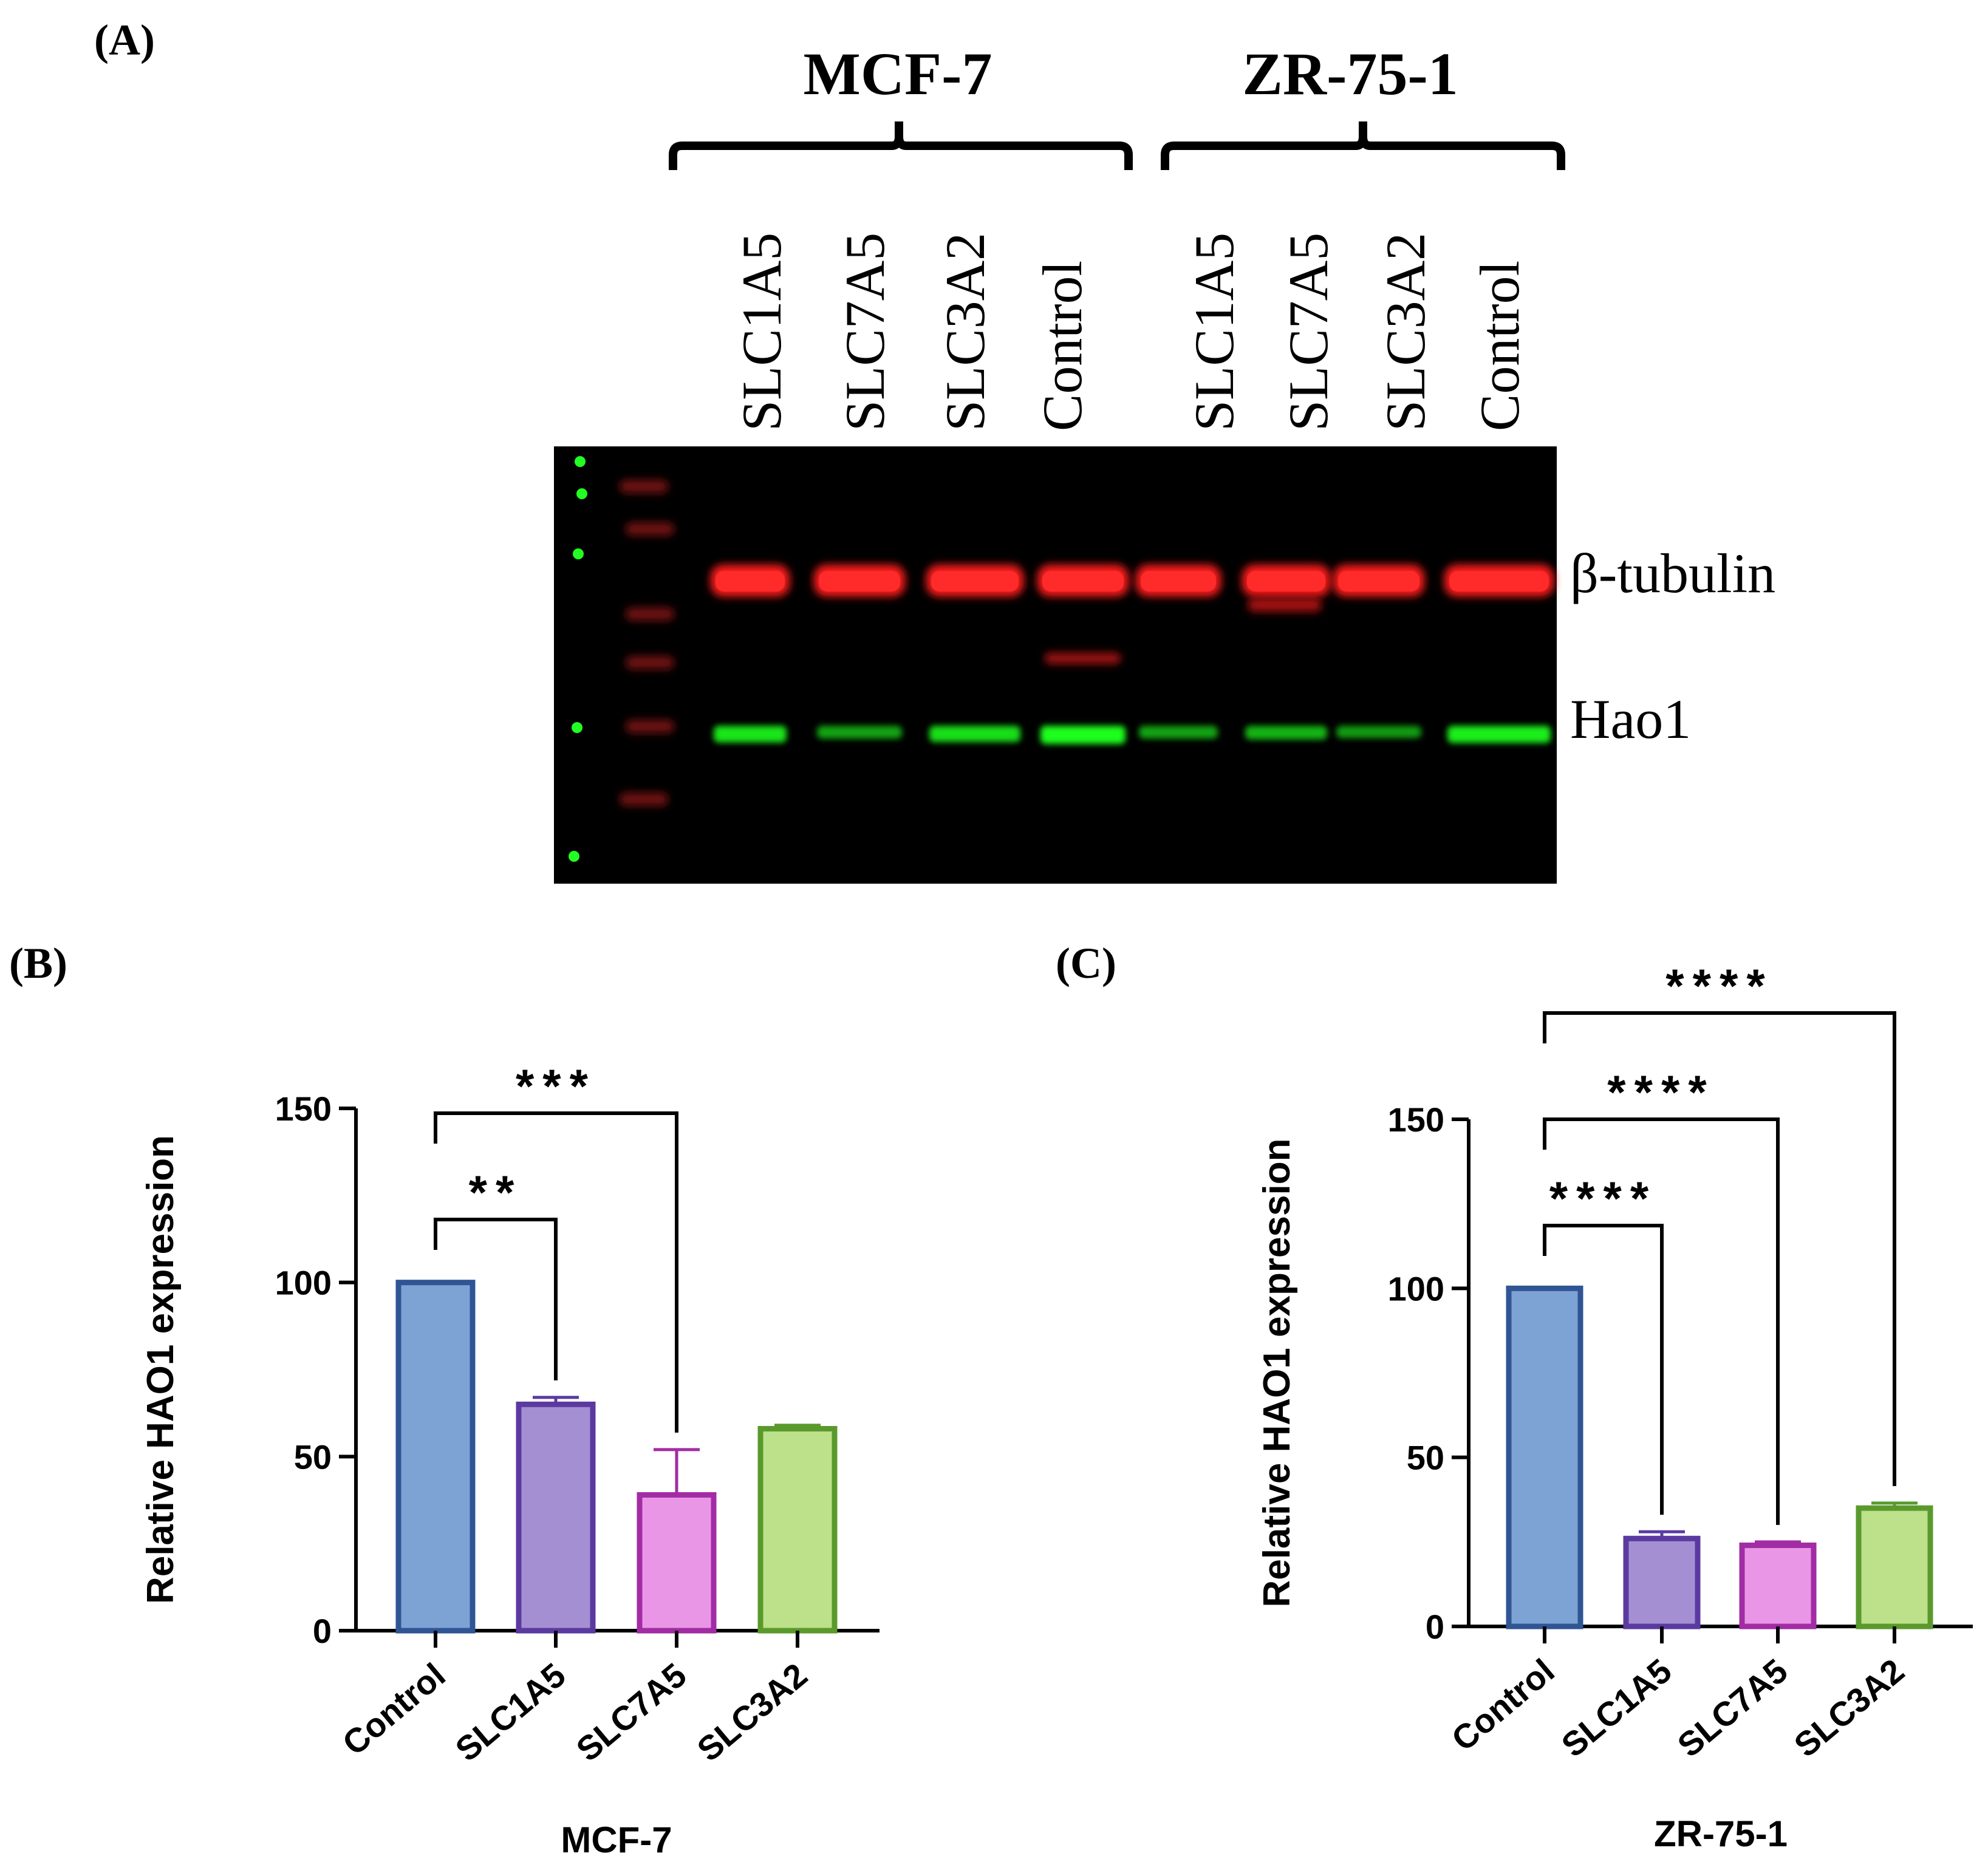  I want to click on significance-label: **, so click(496, 1192).